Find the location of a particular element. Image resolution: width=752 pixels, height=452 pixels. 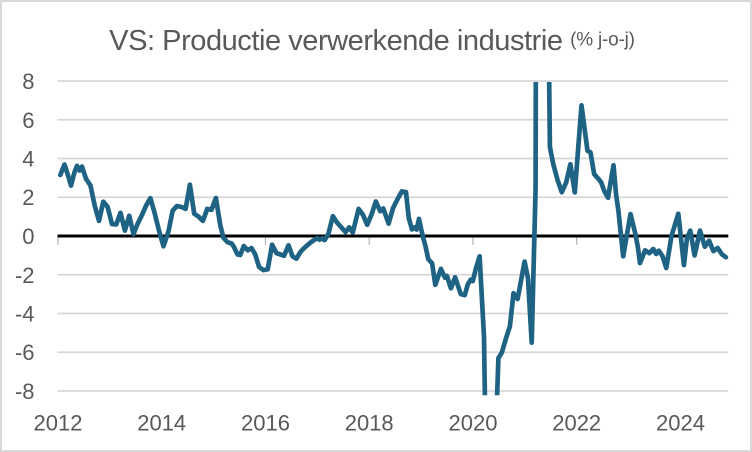

svg-text: 4 is located at coordinates (28, 159).